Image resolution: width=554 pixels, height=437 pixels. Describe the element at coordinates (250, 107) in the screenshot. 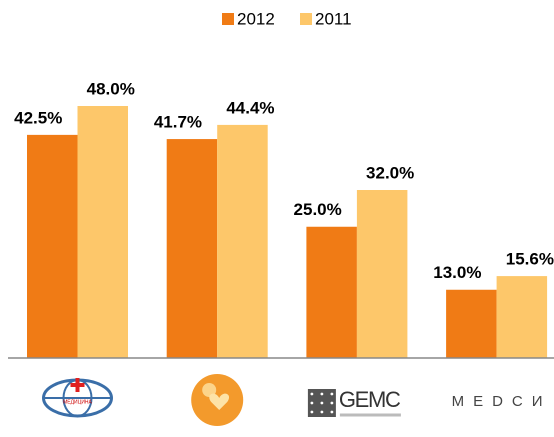

I see `data-label: 44.4%` at that location.